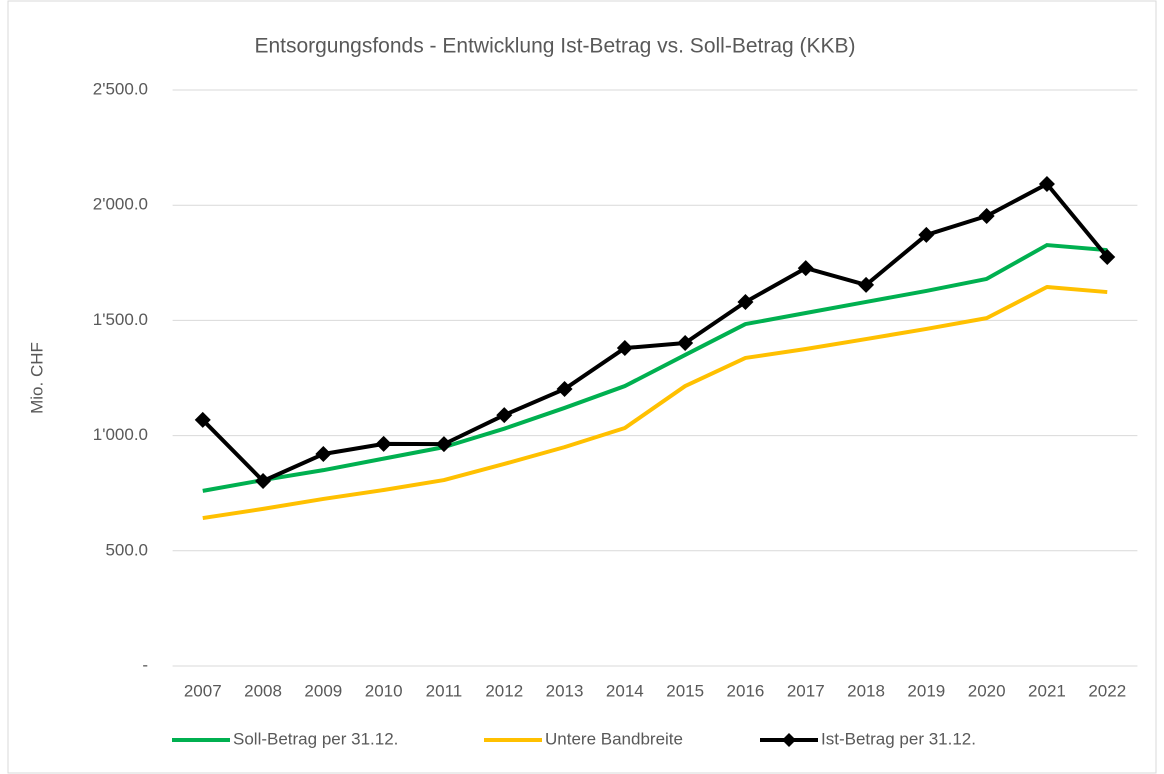  Describe the element at coordinates (203, 690) in the screenshot. I see `x-tick-label: 2007` at that location.